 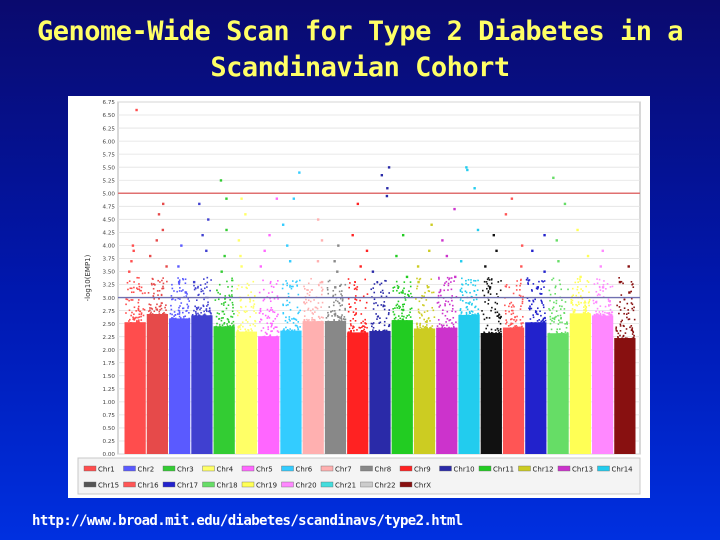 I want to click on legend-swatch, so click(x=208, y=468).